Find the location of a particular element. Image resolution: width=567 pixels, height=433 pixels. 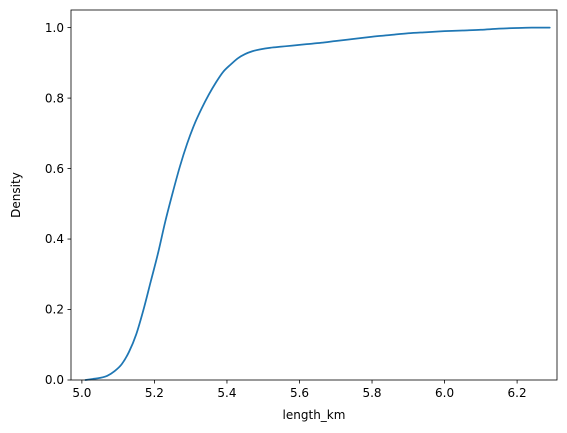

x-axis-label: length_km is located at coordinates (314, 415).